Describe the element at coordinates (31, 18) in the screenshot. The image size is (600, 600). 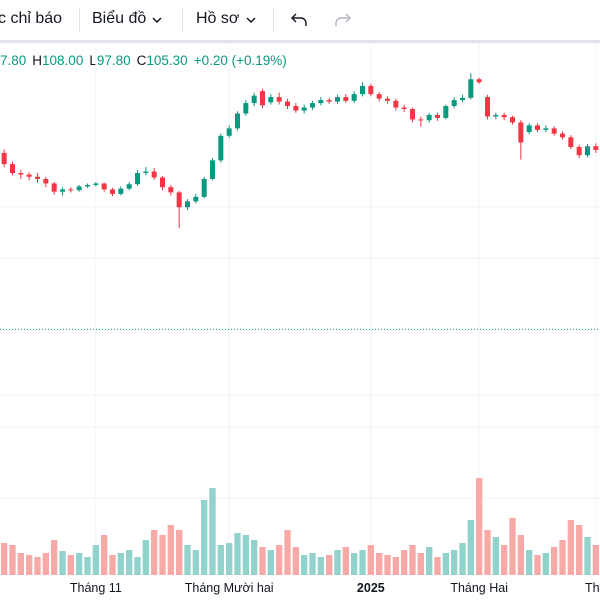
I see `indicators-button: c chỉ báo` at that location.